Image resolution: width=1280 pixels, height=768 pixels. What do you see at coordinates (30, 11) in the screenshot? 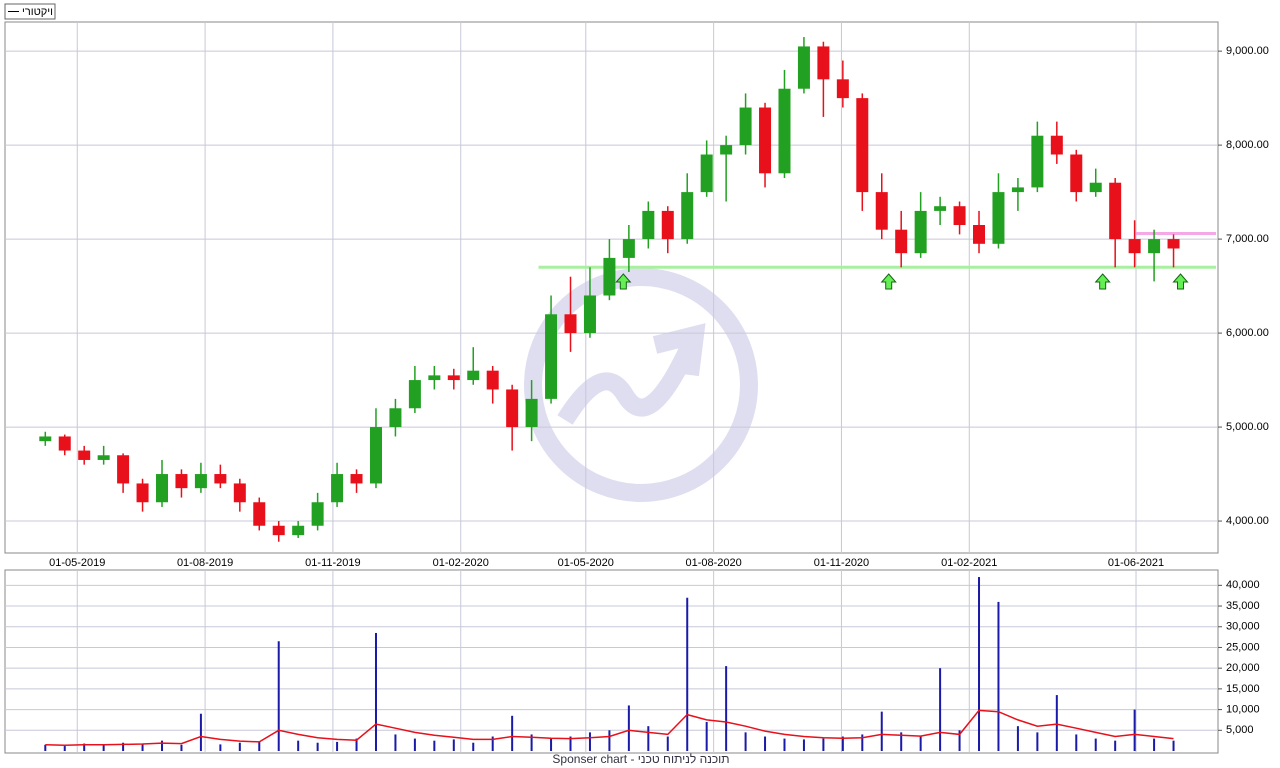
I see `legend-box` at bounding box center [30, 11].